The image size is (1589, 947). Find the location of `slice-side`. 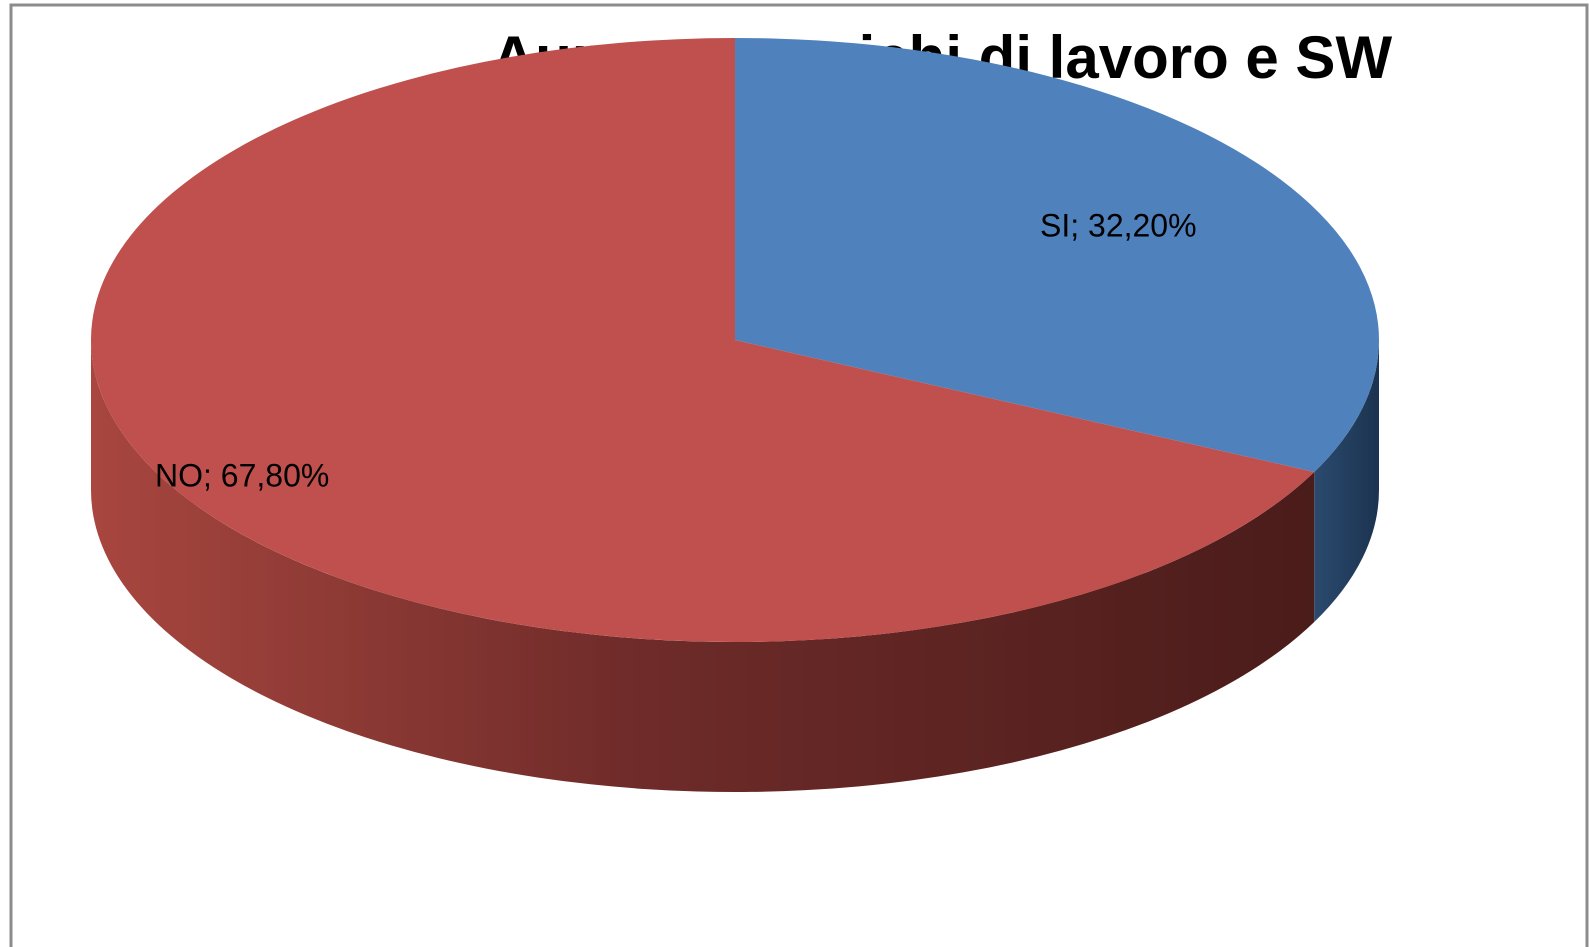

slice-side is located at coordinates (1346, 481).